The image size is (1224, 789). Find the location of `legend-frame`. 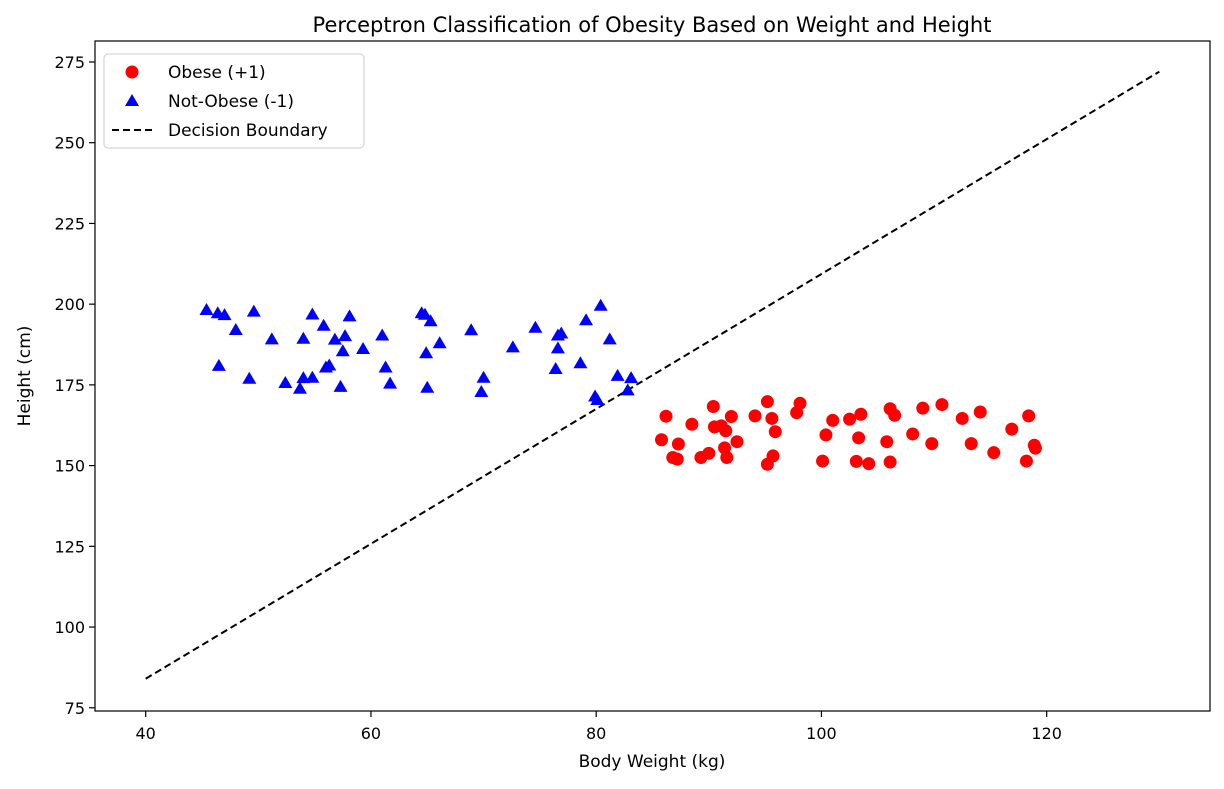

legend-frame is located at coordinates (234, 101).